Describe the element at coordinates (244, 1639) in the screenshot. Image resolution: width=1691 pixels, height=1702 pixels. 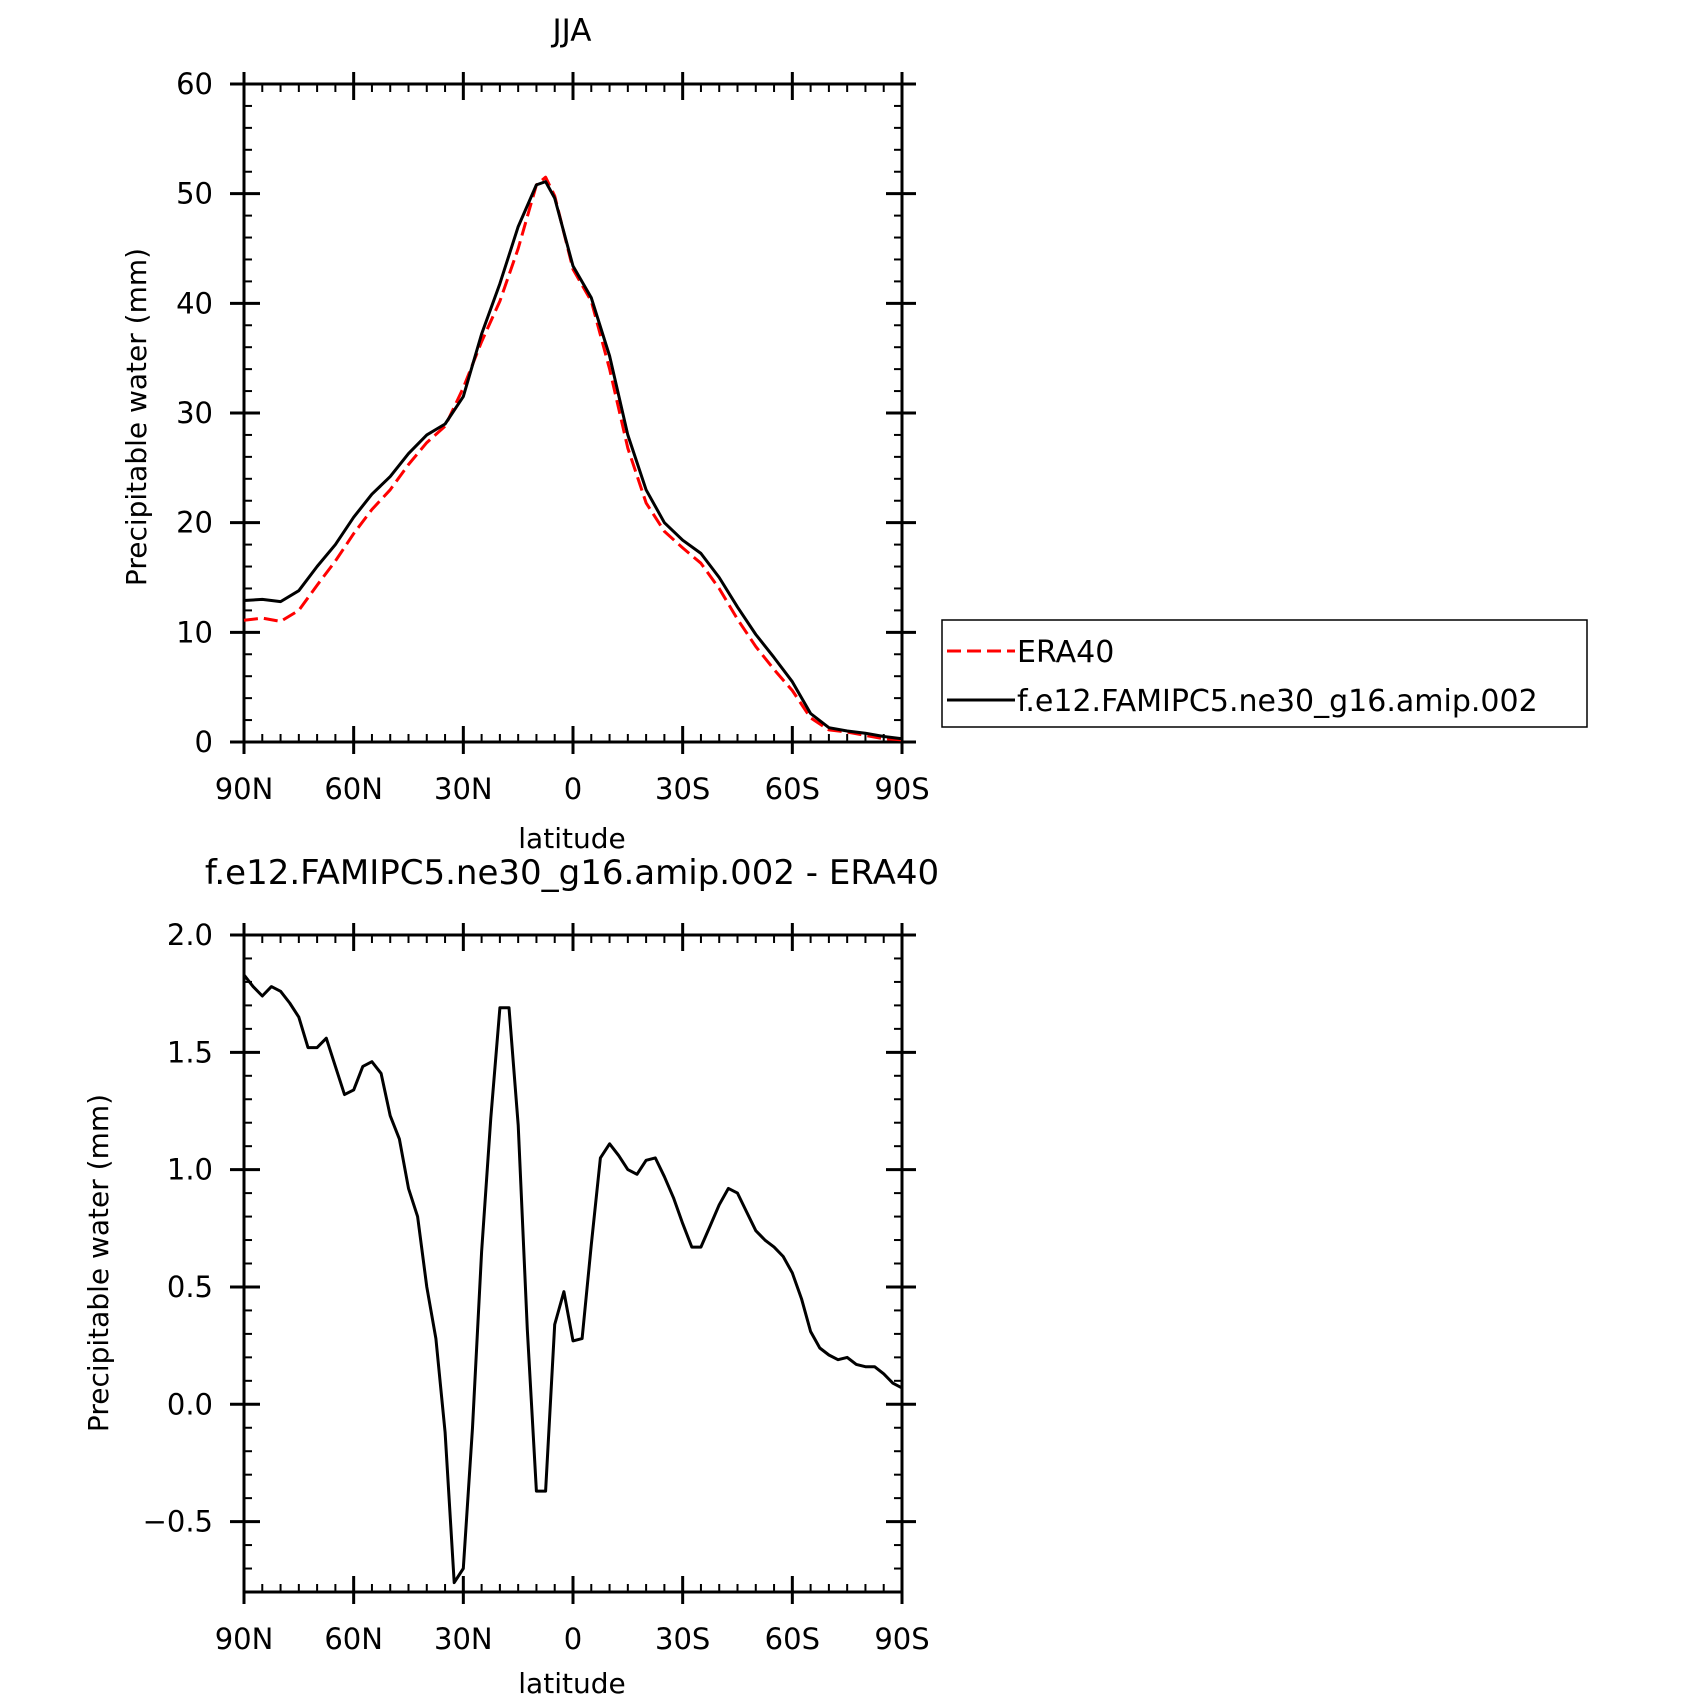
I see `bottom-x-tick-label: 90N` at that location.